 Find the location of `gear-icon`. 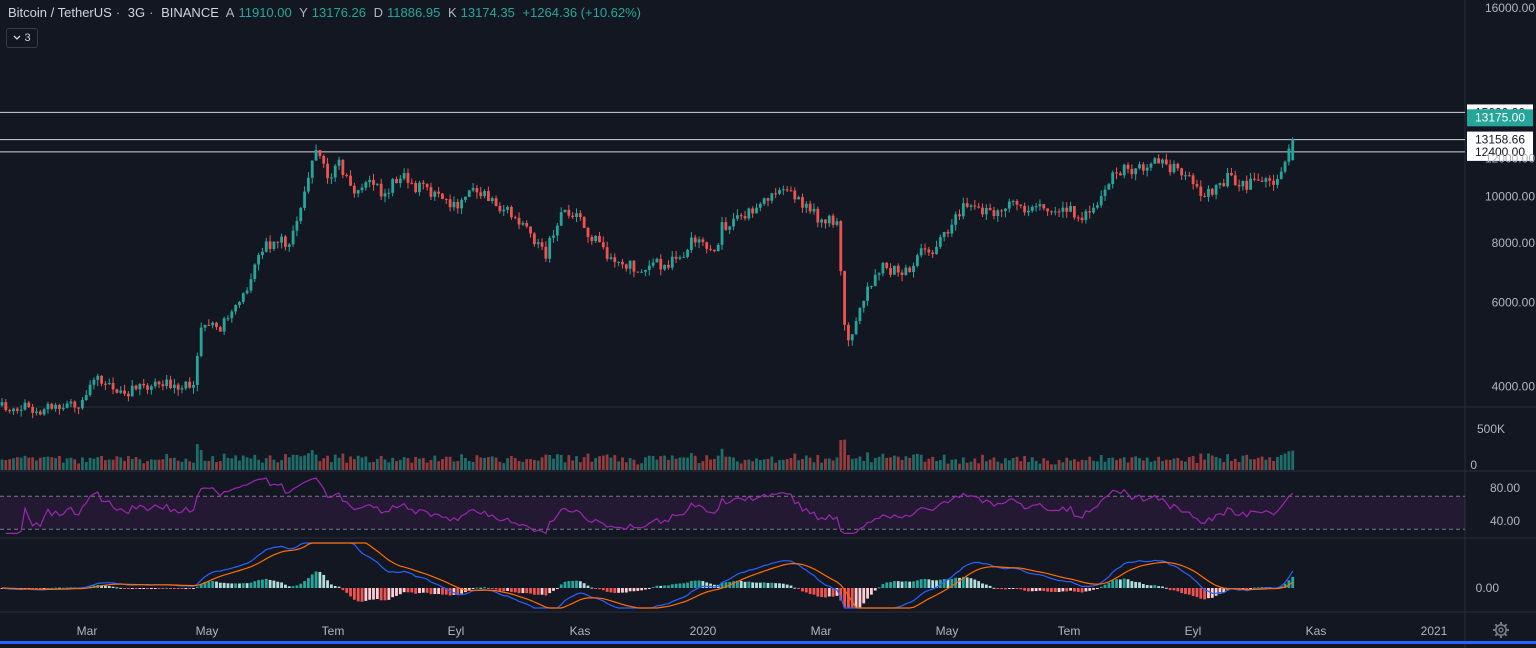

gear-icon is located at coordinates (1501, 630).